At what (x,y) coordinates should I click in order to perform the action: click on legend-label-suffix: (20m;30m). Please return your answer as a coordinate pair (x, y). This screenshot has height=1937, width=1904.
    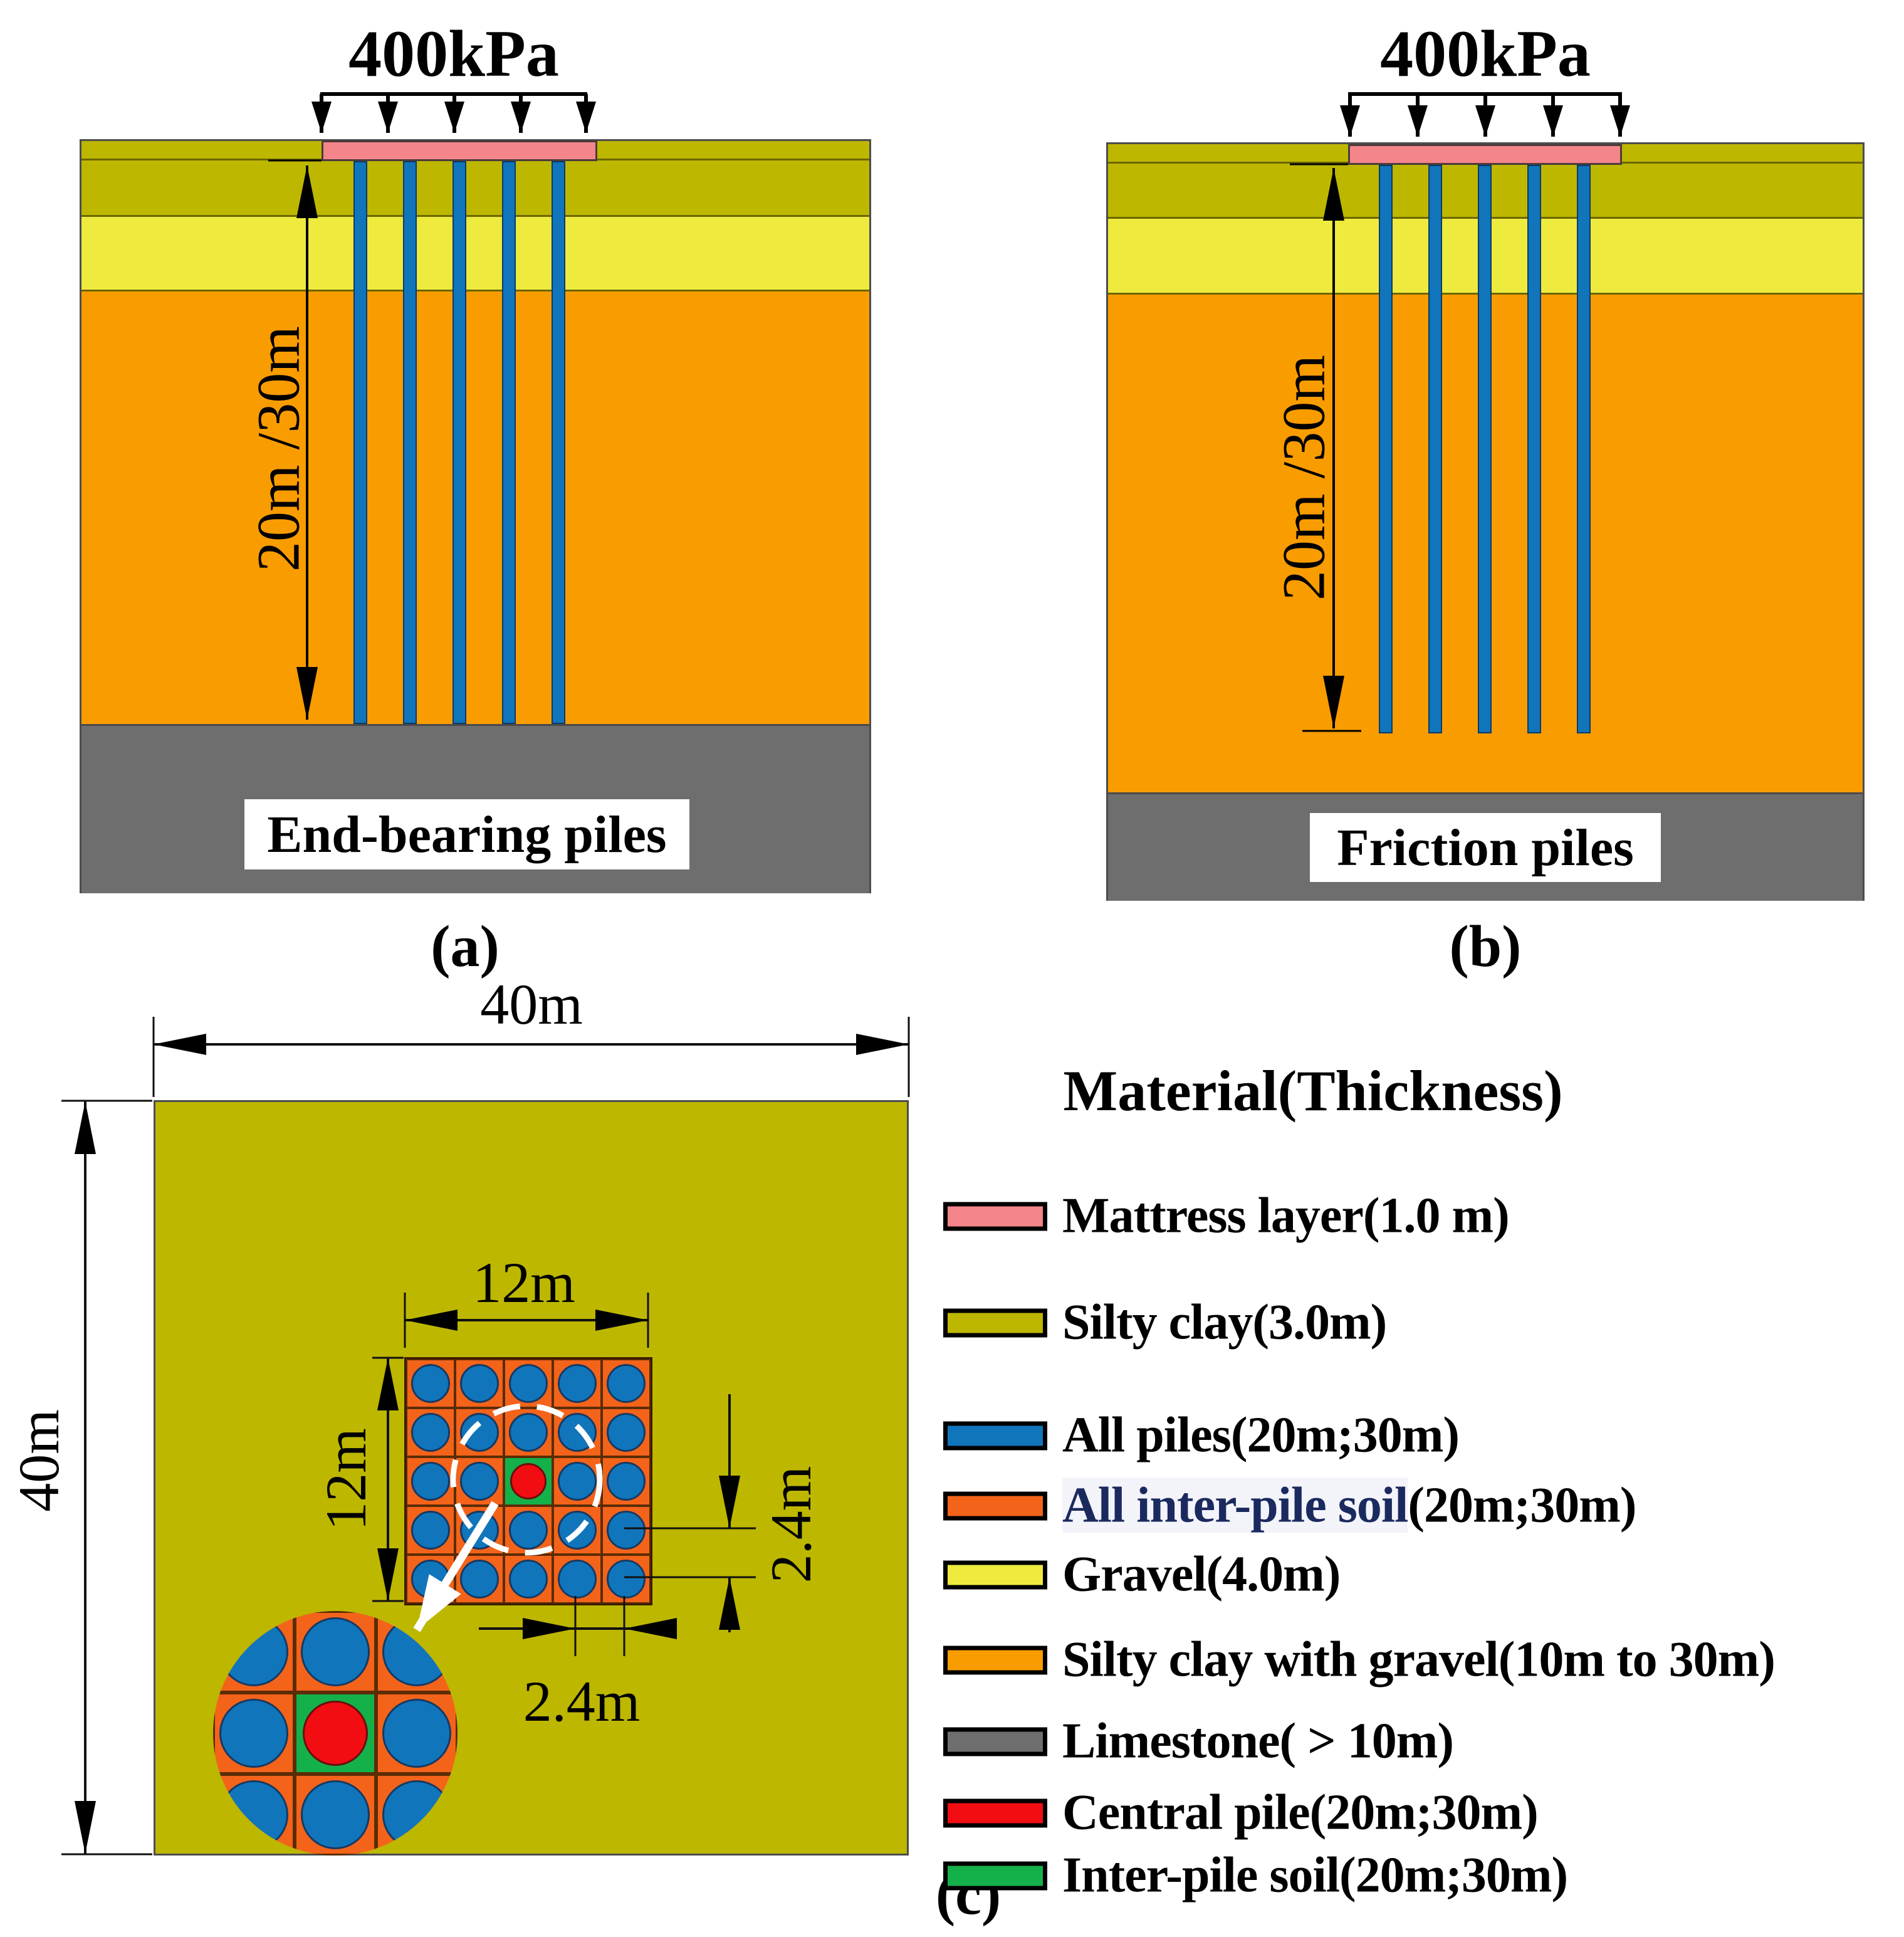
    Looking at the image, I should click on (1522, 1505).